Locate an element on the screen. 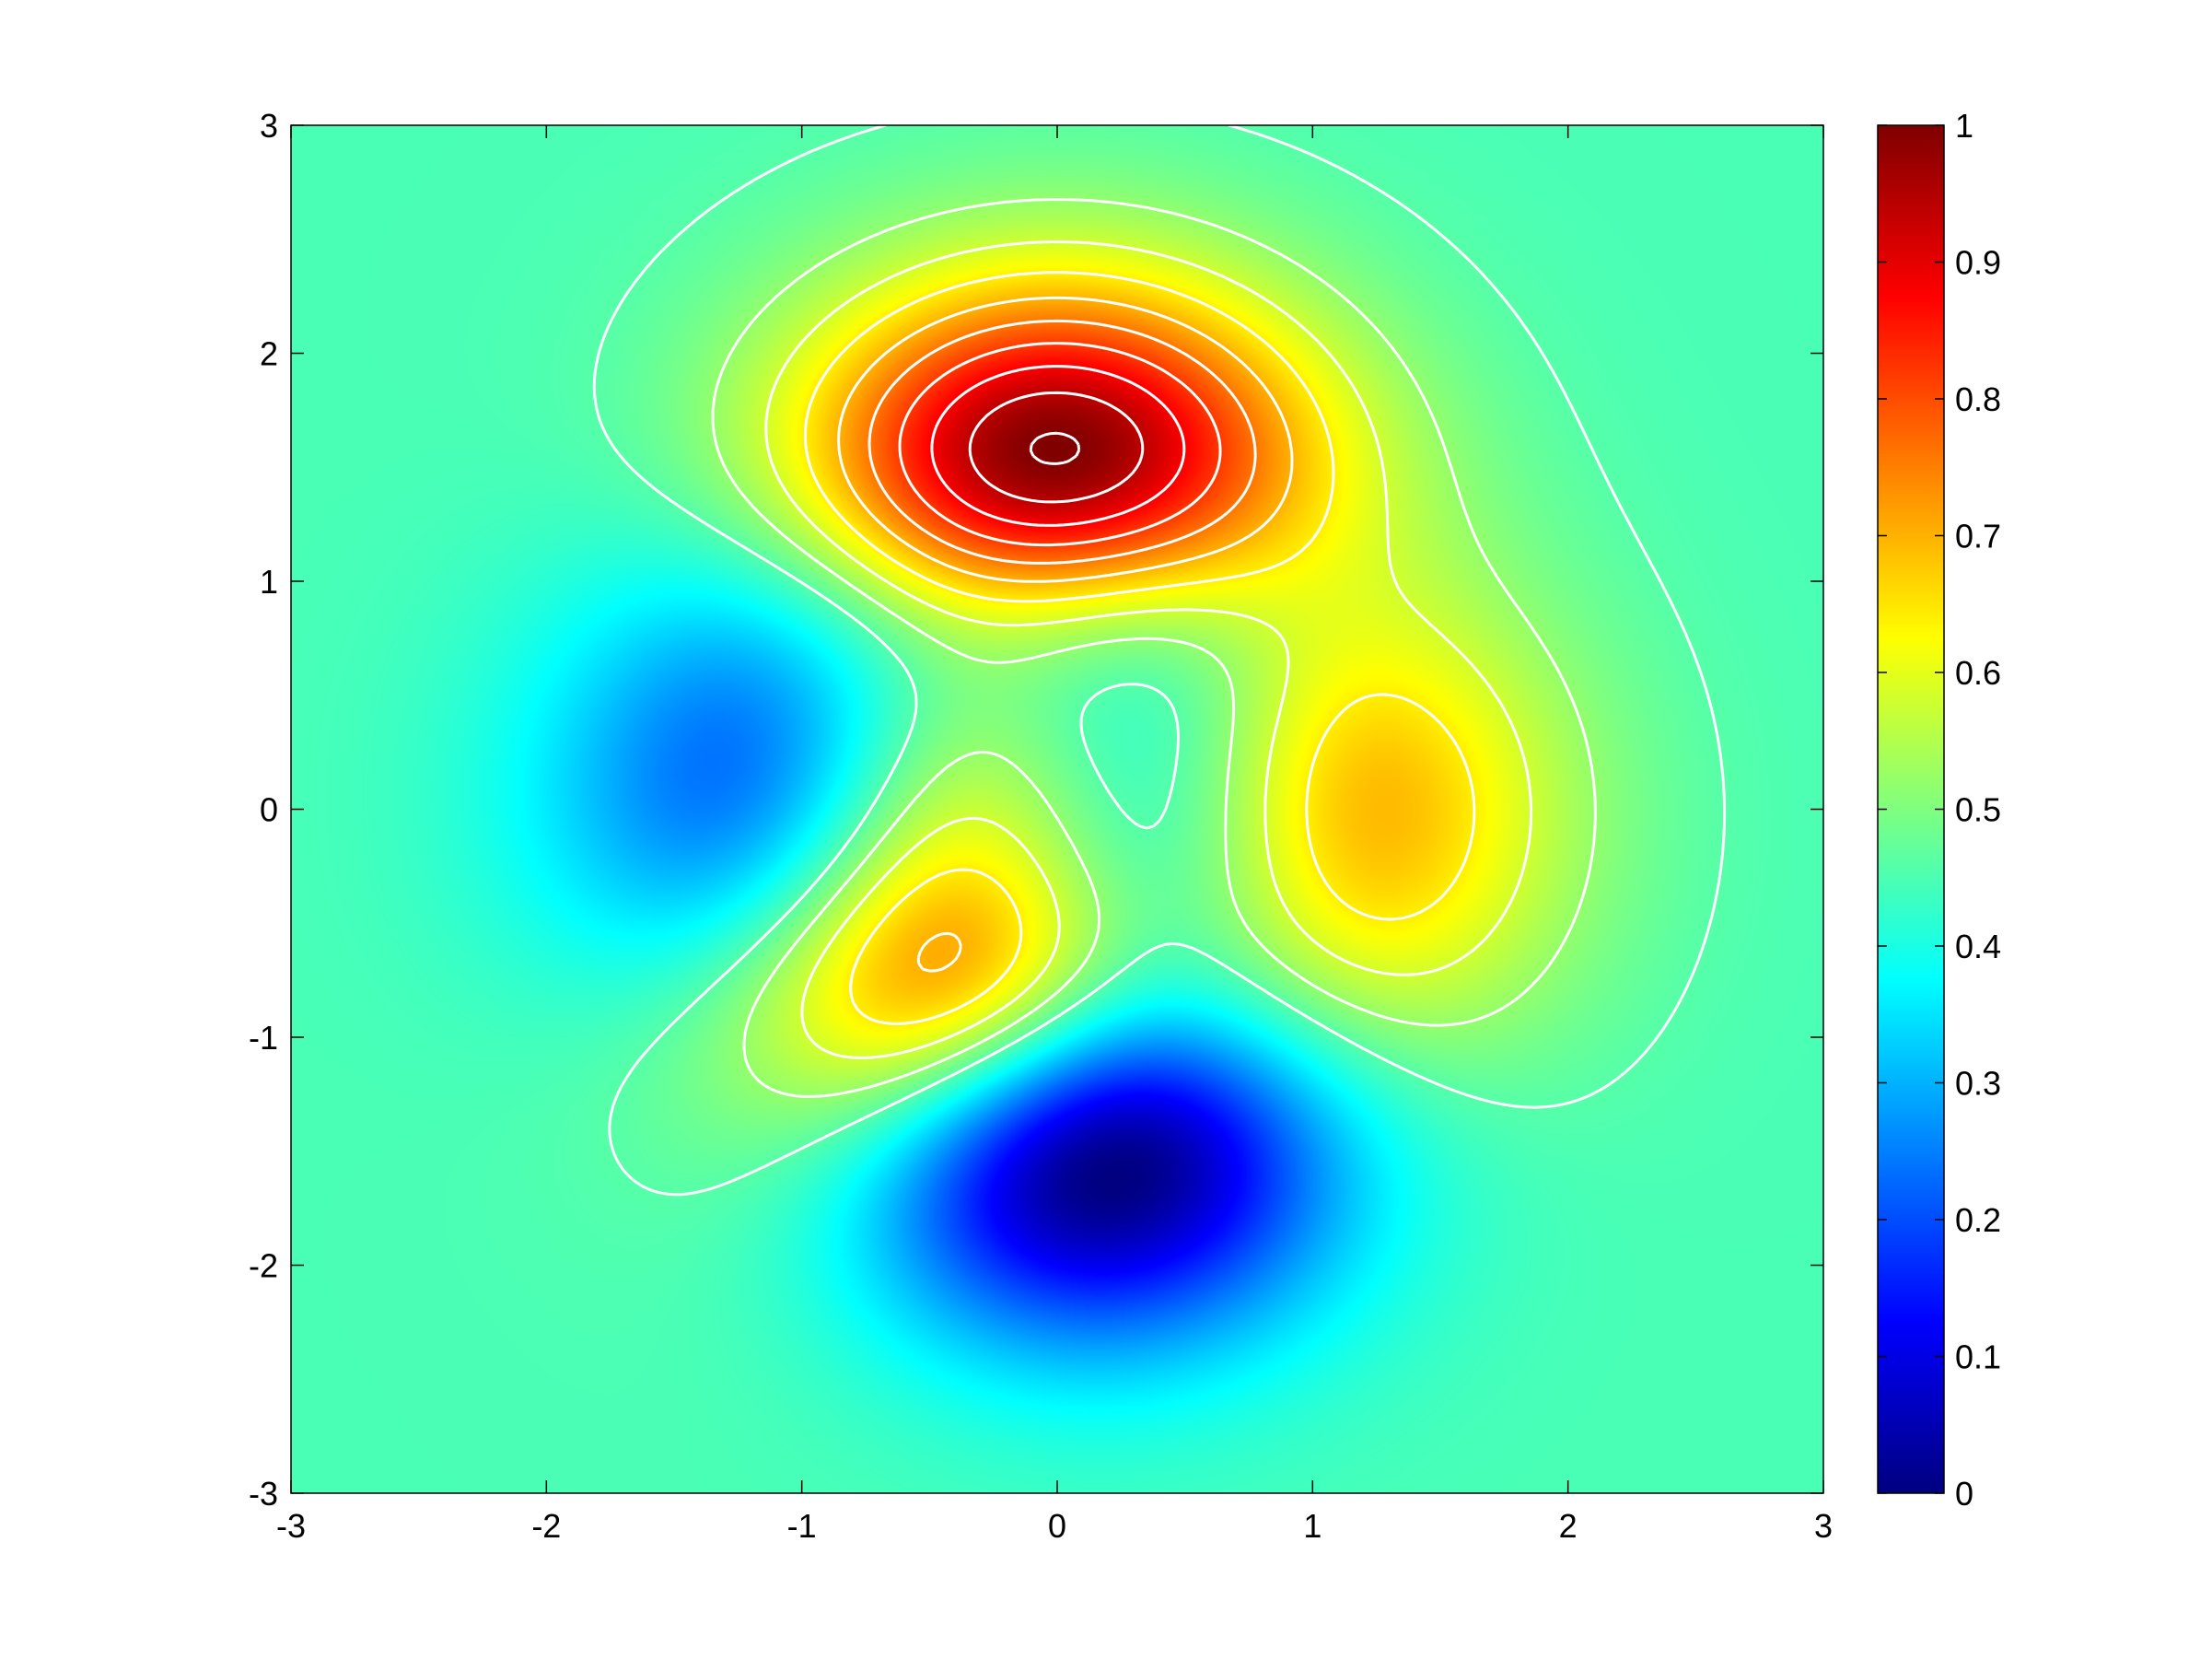  colorbar-axis: 0 0.1 0.2 0.3 0.4 0.5 0.6 0.7 0.8 0.9 1 is located at coordinates (1940, 810).